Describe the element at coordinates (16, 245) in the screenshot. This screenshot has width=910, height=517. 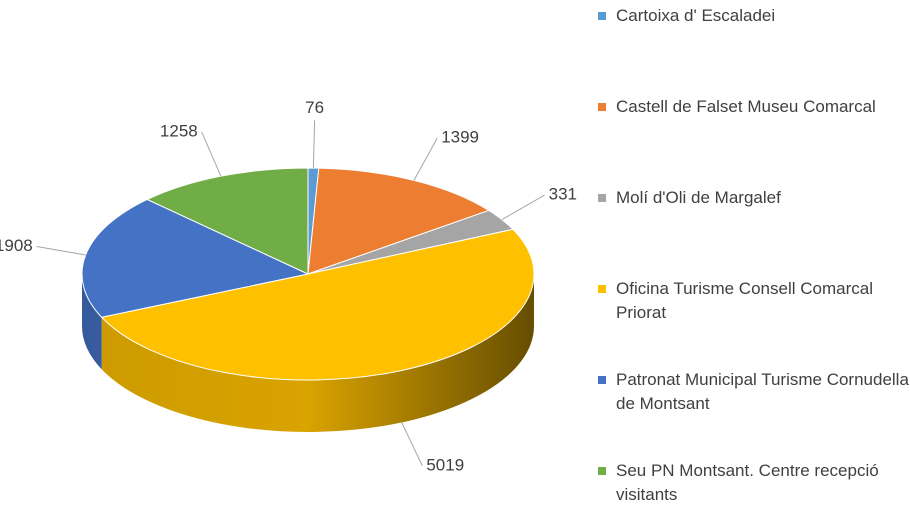
I see `data-label: 1908` at that location.